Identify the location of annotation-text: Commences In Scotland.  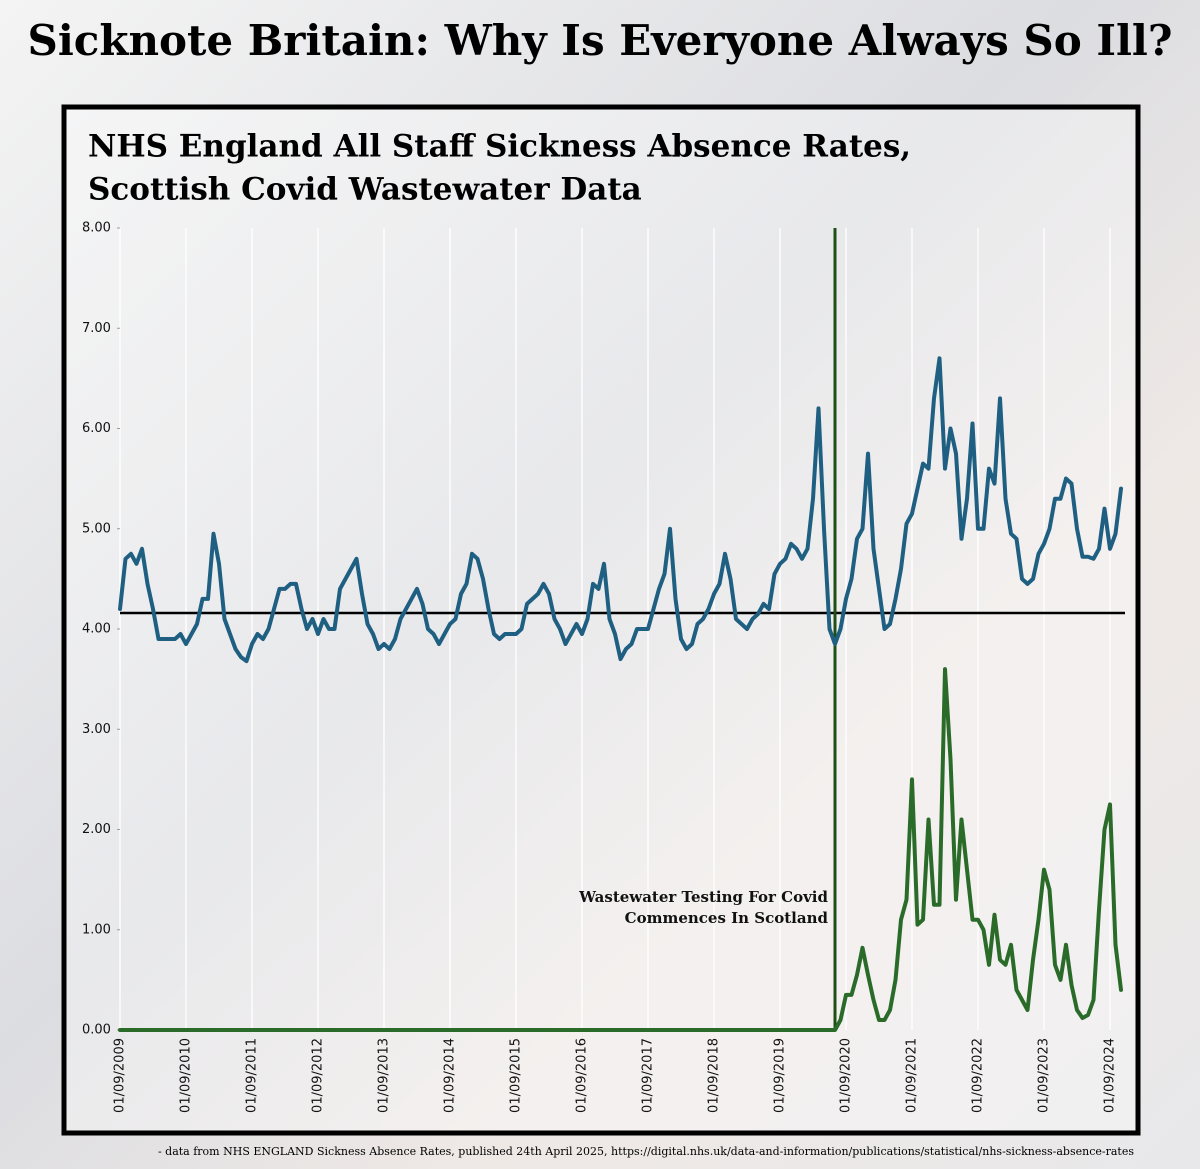
(727, 918).